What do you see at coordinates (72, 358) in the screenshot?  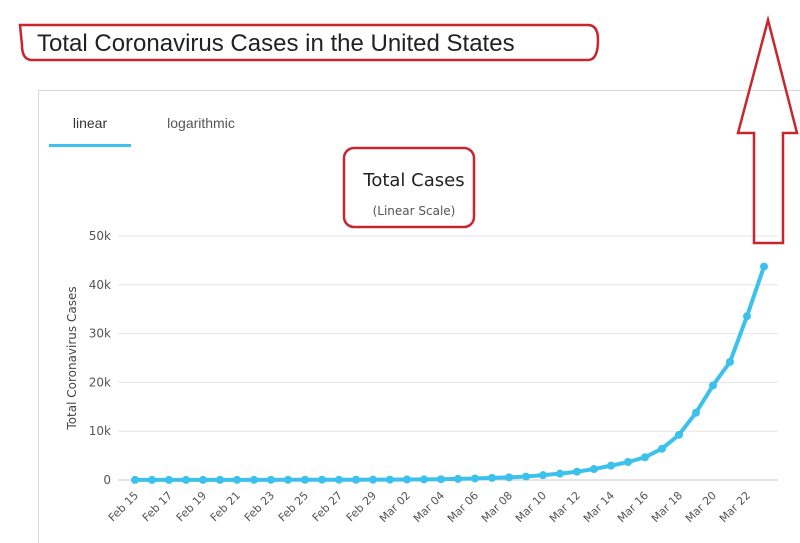 I see `y-axis-title: Total Coronavirus Cases` at bounding box center [72, 358].